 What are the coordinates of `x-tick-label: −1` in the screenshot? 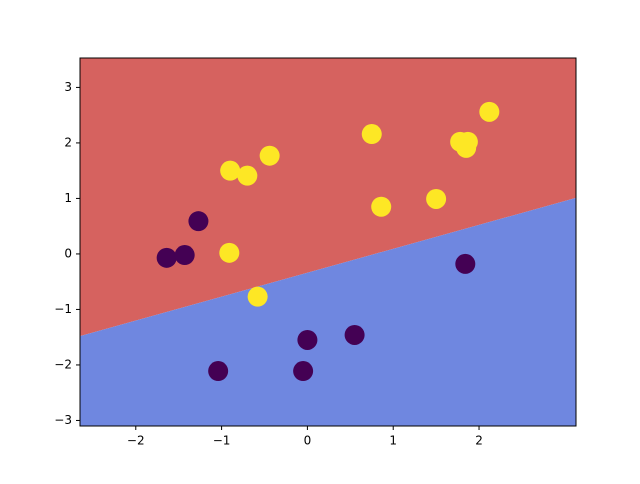 It's located at (222, 441).